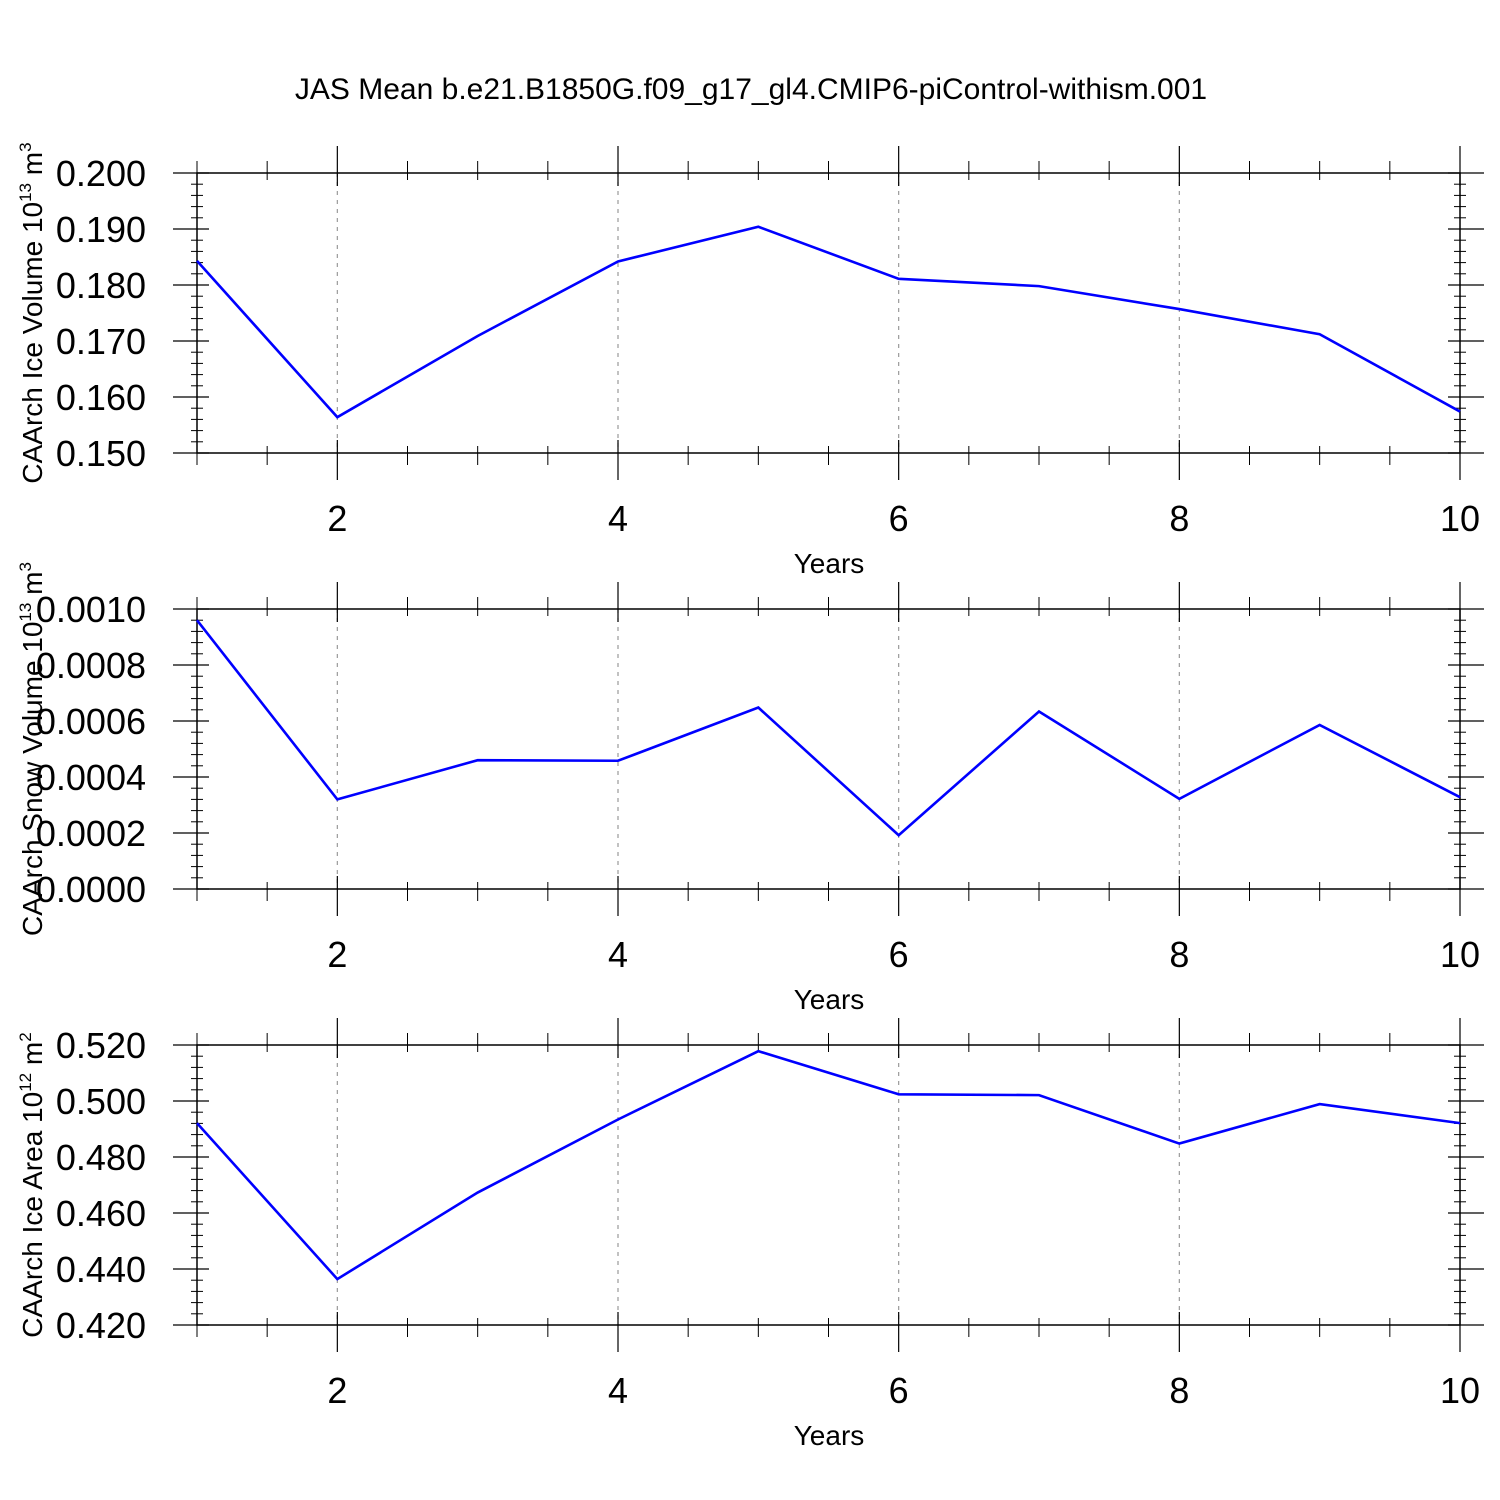 Image resolution: width=1500 pixels, height=1500 pixels. Describe the element at coordinates (101, 1157) in the screenshot. I see `y-tick-label: 0.480` at that location.